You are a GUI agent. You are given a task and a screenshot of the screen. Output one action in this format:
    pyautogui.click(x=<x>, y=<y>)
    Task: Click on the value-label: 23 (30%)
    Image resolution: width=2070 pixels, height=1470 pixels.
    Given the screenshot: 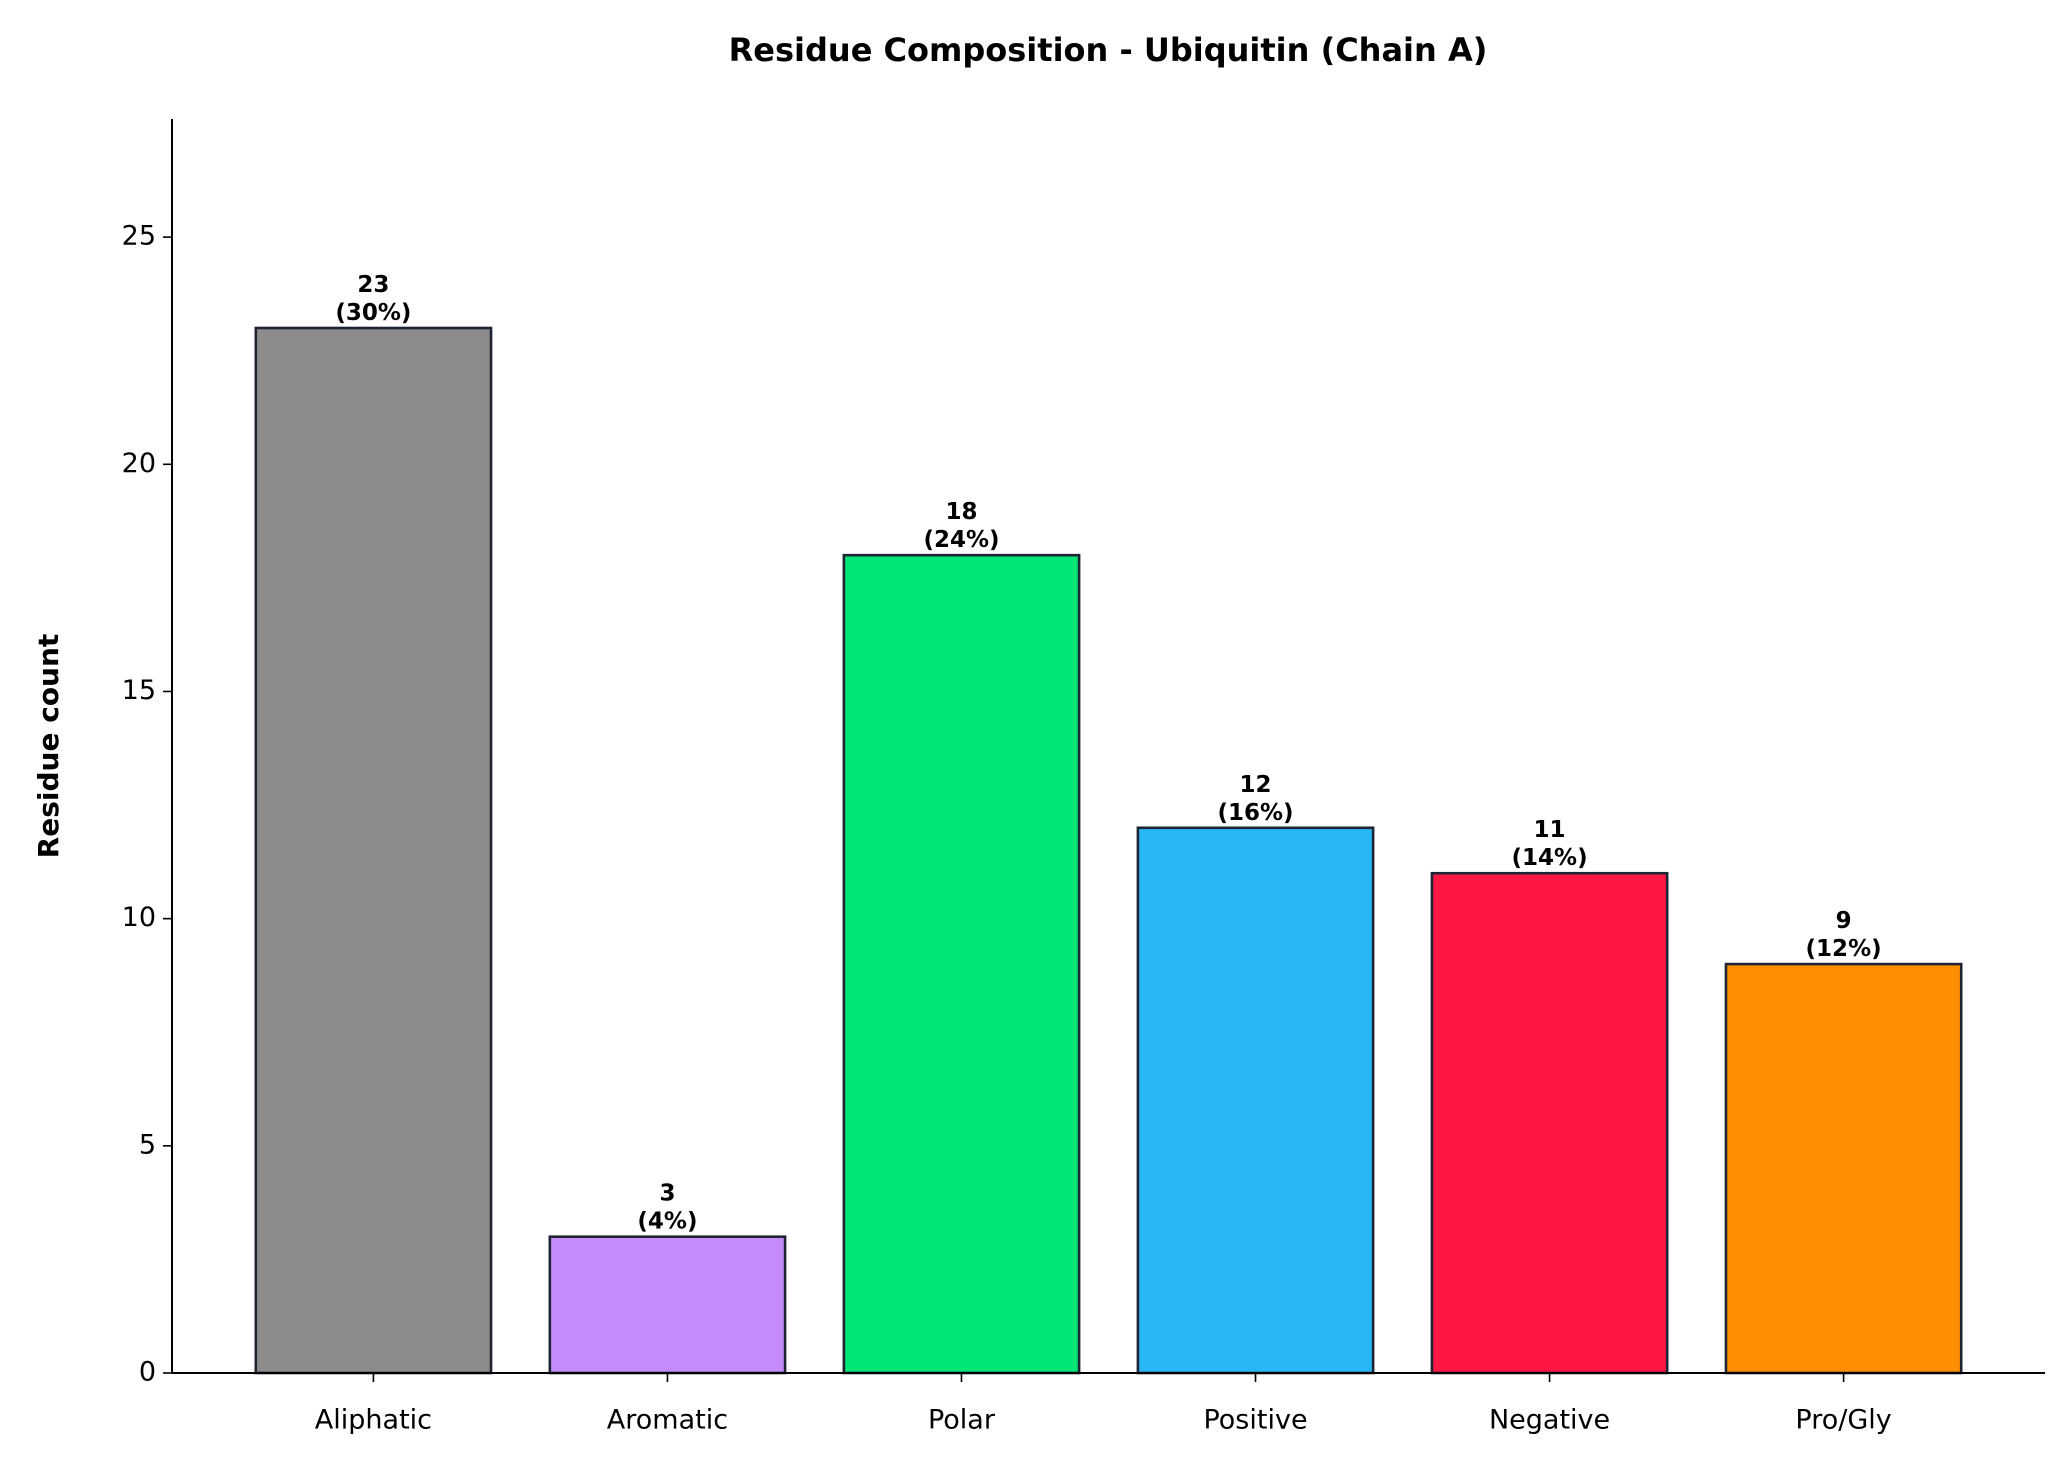 What is the action you would take?
    pyautogui.click(x=373, y=299)
    